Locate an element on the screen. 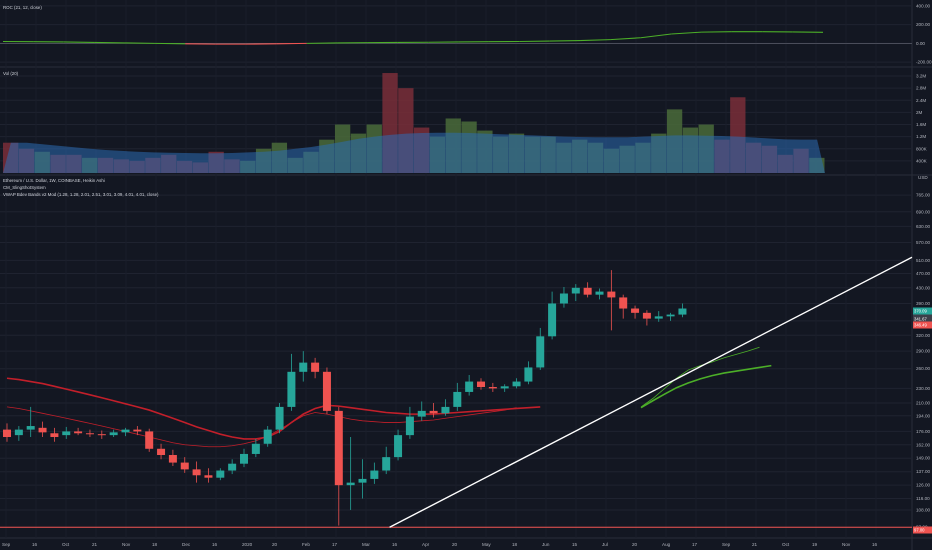 This screenshot has height=550, width=932. time-axis-label: Aug is located at coordinates (666, 544).